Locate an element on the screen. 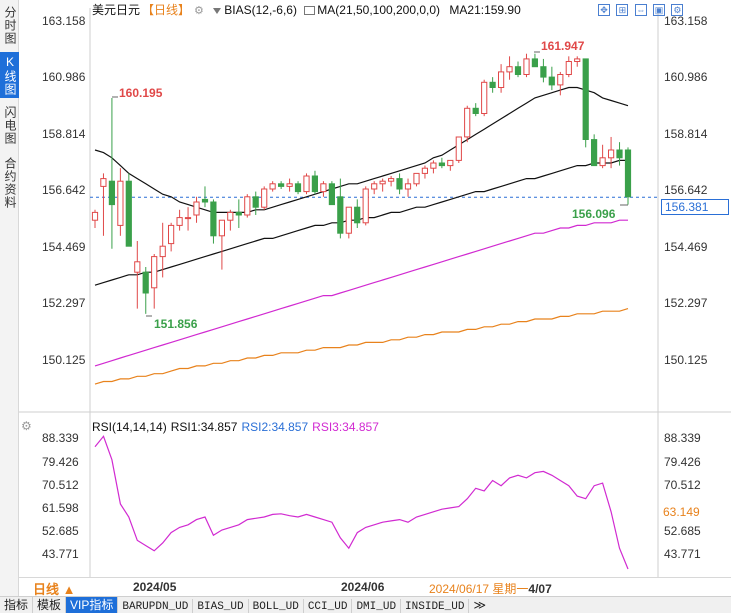 The width and height of the screenshot is (731, 613). toolbar-tab: DMI_UD is located at coordinates (377, 606).